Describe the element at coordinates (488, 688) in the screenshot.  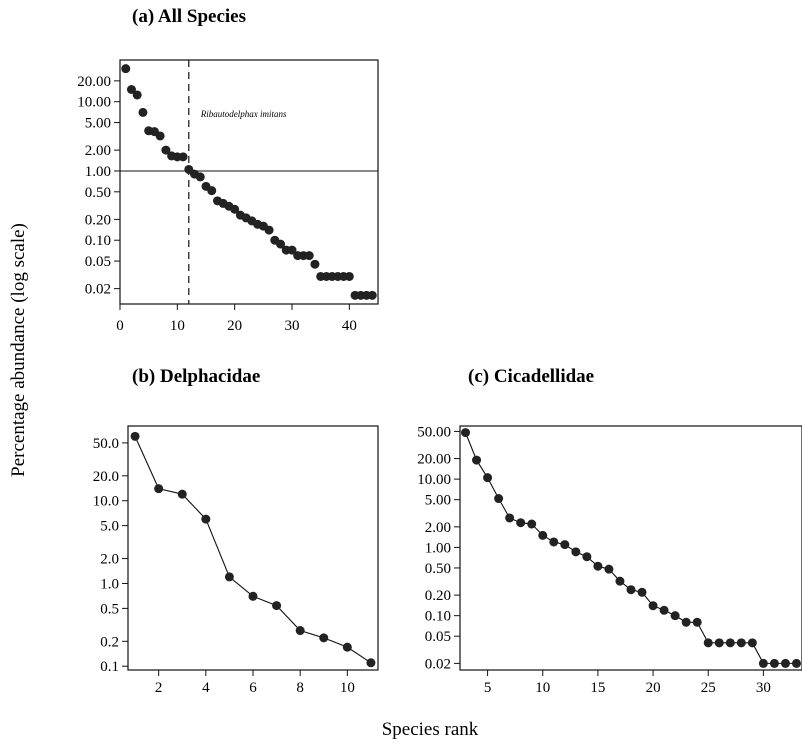
I see `x-tick-label: 5` at that location.